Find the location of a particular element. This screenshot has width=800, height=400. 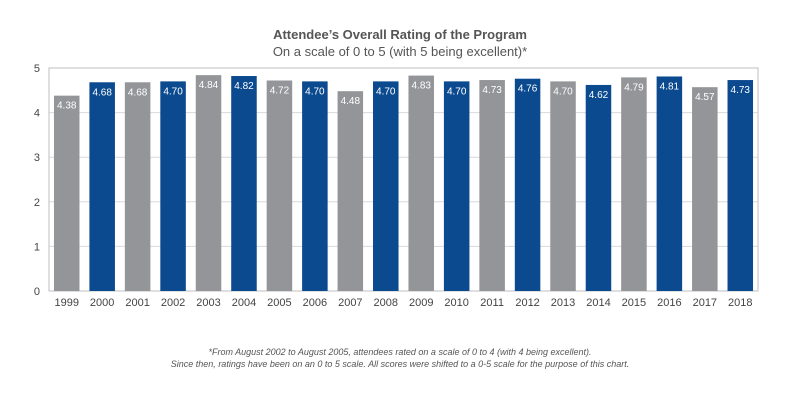

y-tick-label: 5 is located at coordinates (37, 69).